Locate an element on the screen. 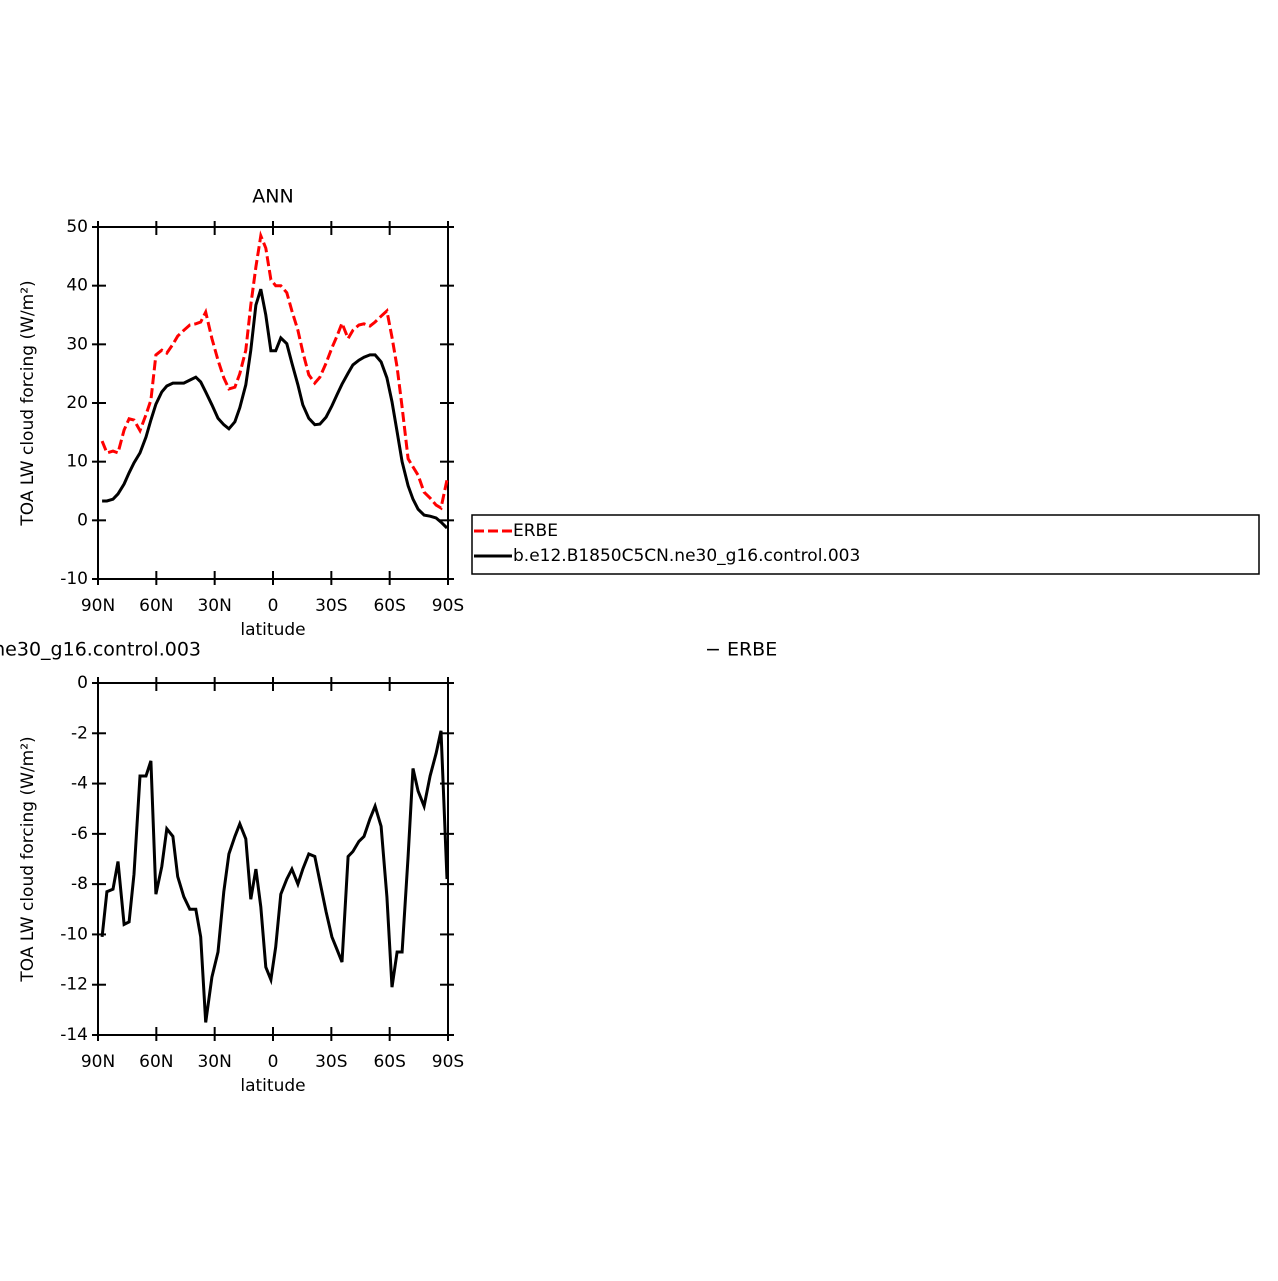 This screenshot has width=1278, height=1281. plot-frame is located at coordinates (273, 859).